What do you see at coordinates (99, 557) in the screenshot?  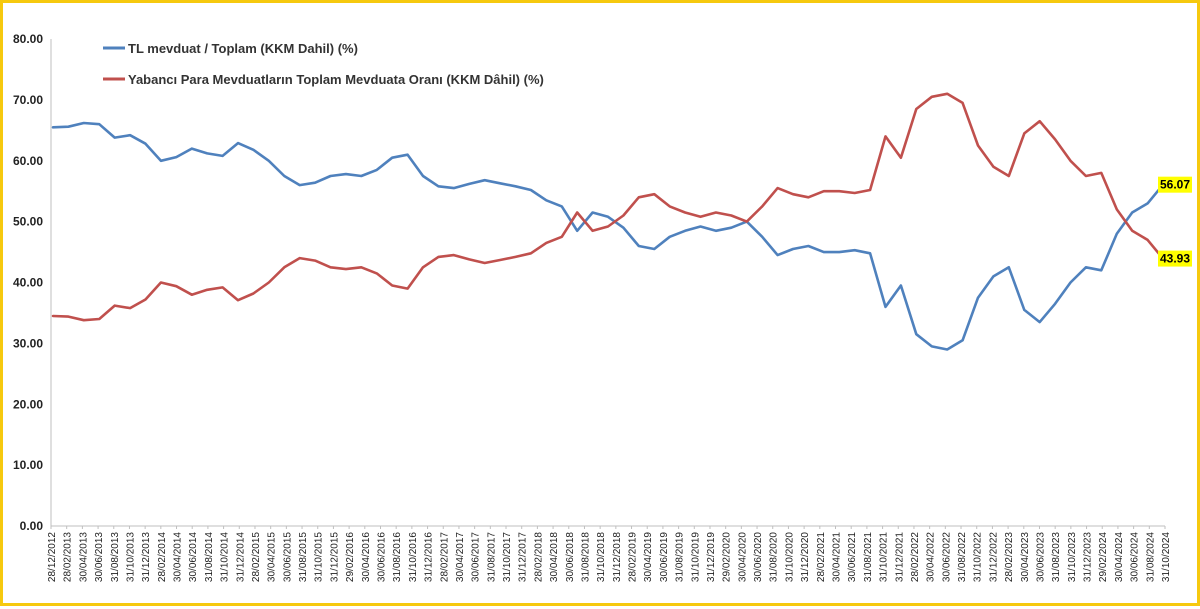 I see `x-tick-label: 30/06/2013` at bounding box center [99, 557].